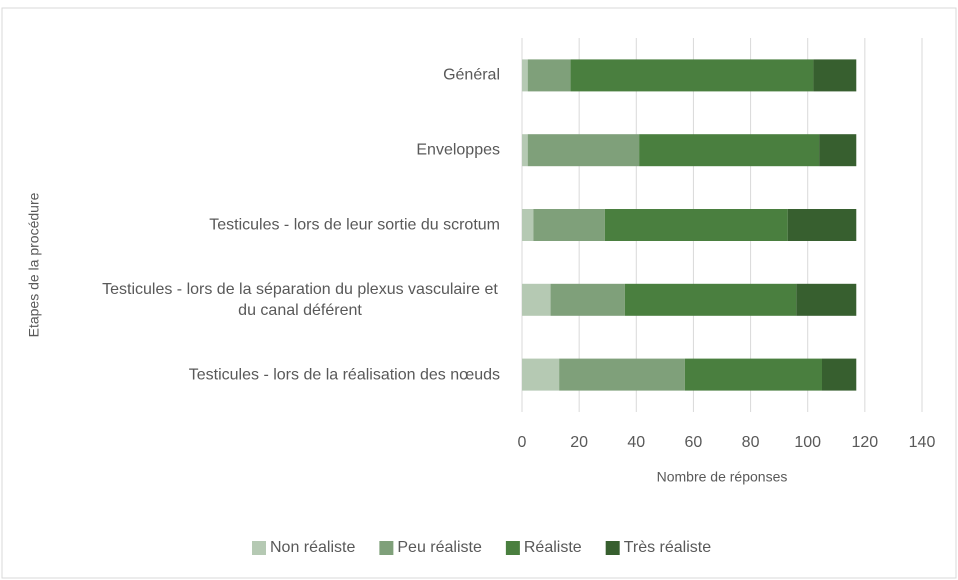 The image size is (958, 580). I want to click on category-text: Général, so click(471, 75).